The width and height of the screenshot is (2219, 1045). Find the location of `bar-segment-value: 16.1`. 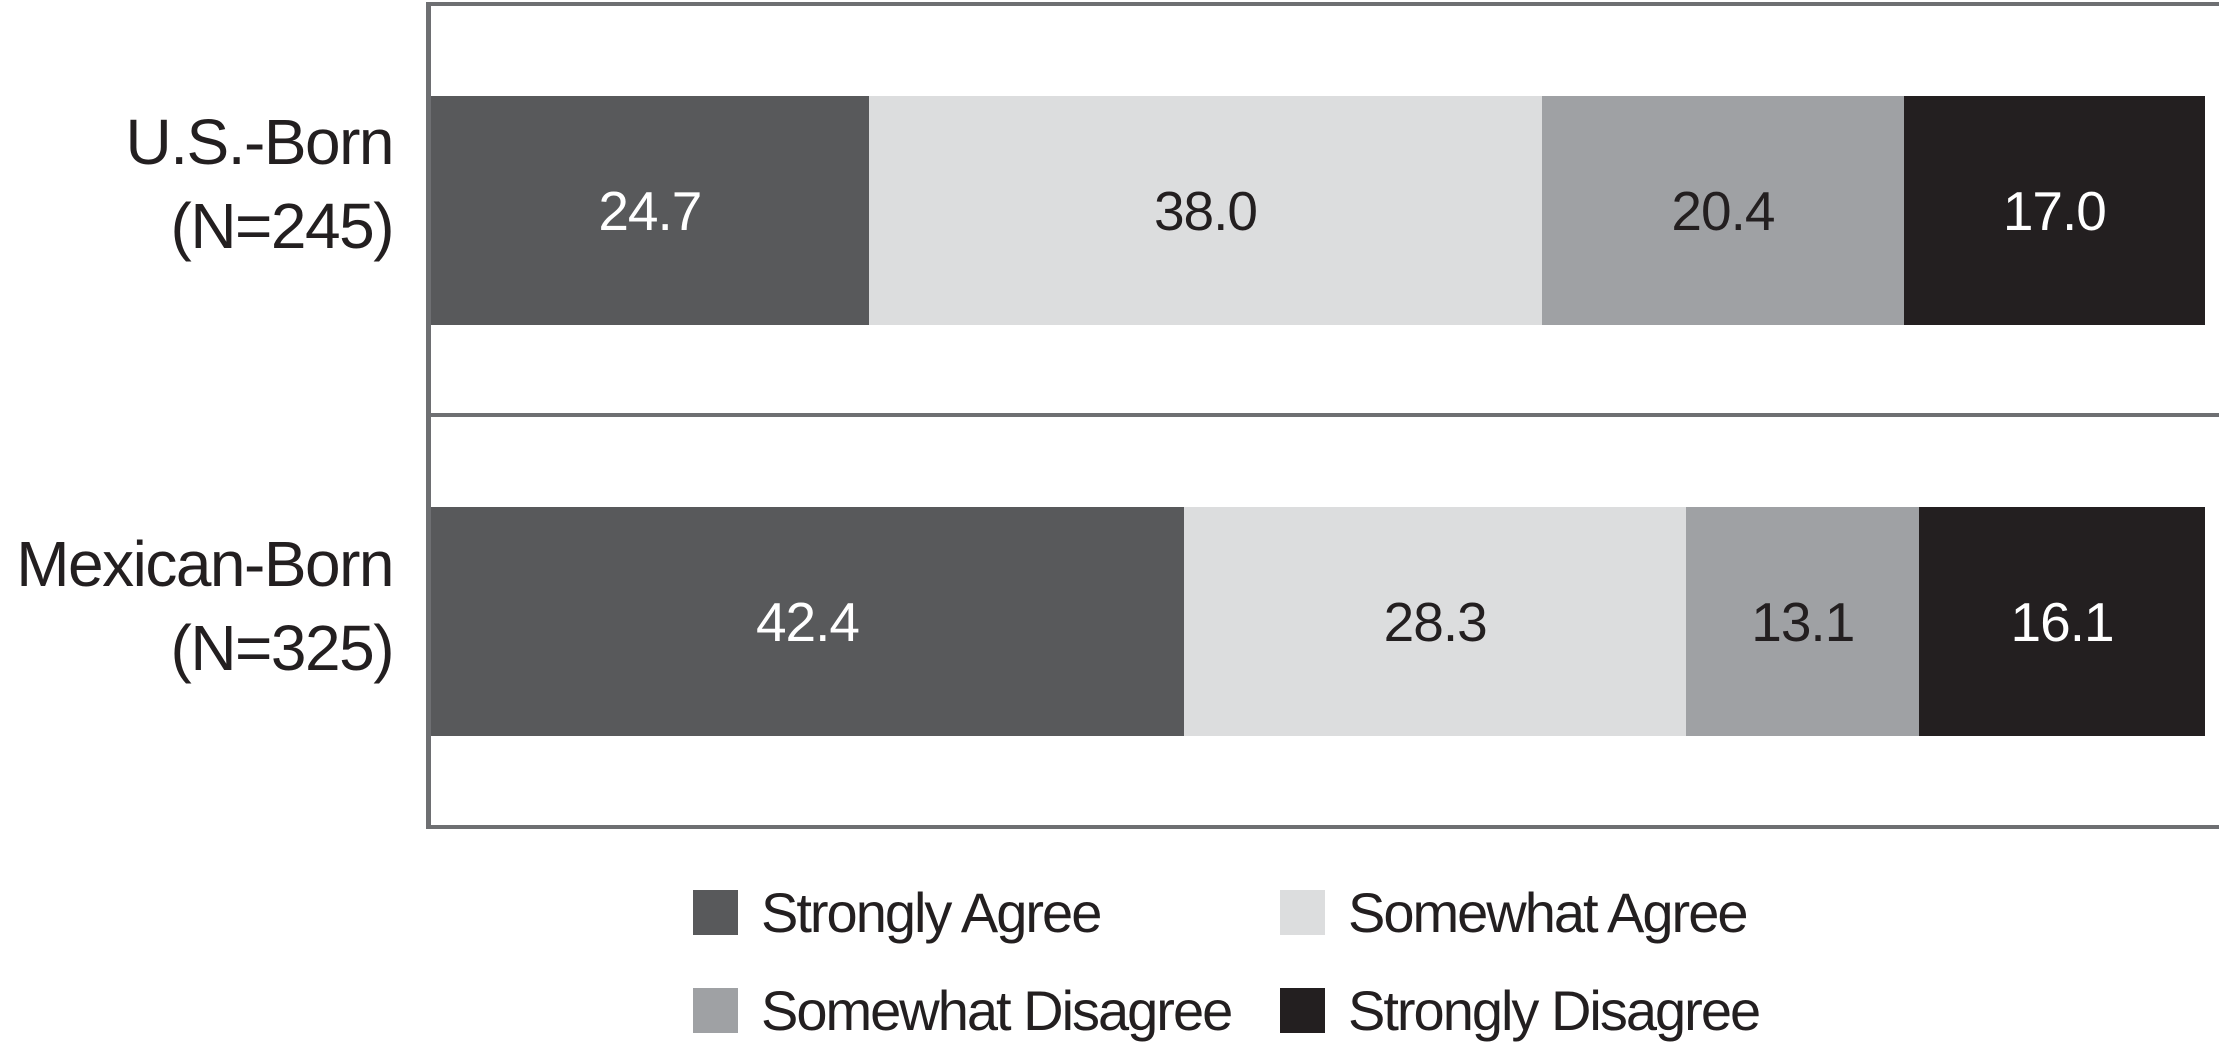

bar-segment-value: 16.1 is located at coordinates (2062, 621).